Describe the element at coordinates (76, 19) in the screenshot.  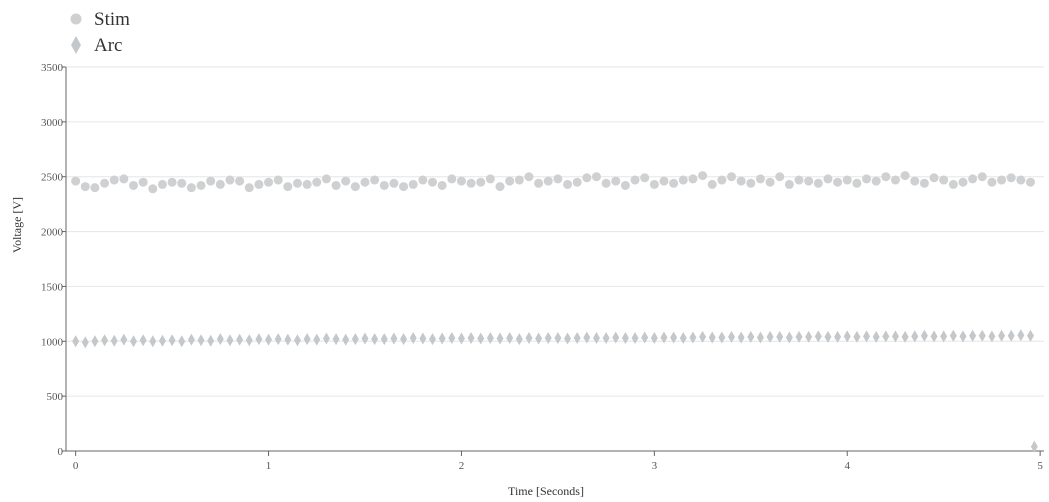
I see `legend-marker-stim` at that location.